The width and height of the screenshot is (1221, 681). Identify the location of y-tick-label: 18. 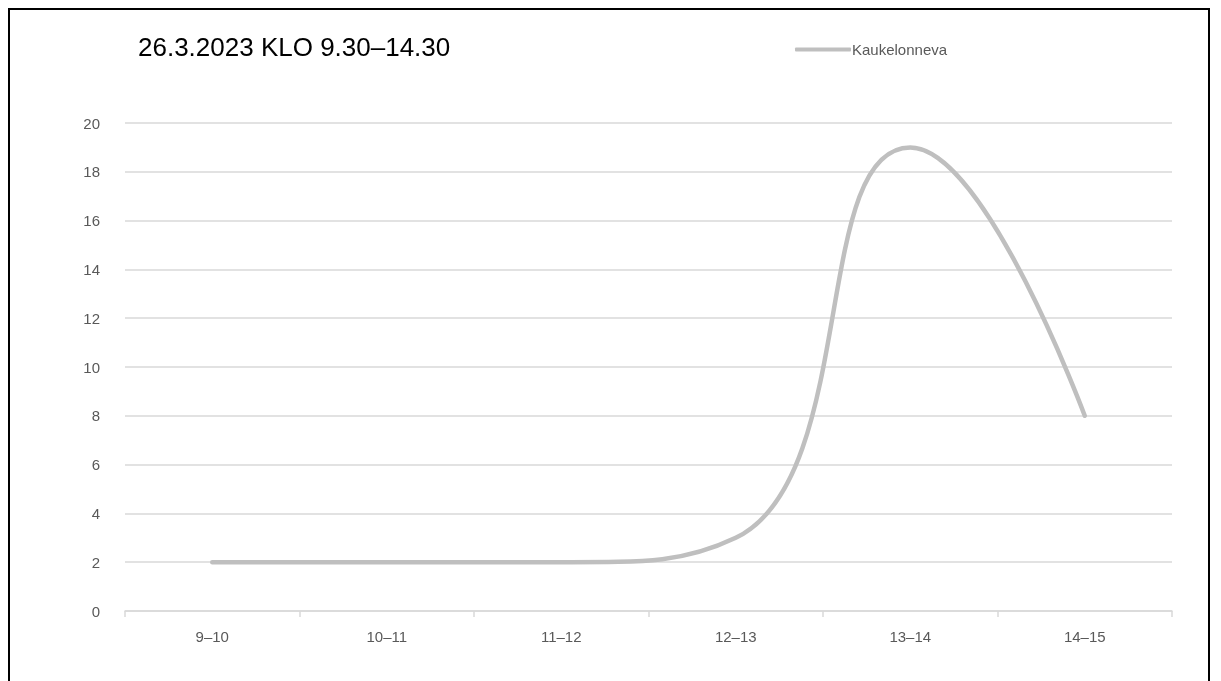
(91, 172).